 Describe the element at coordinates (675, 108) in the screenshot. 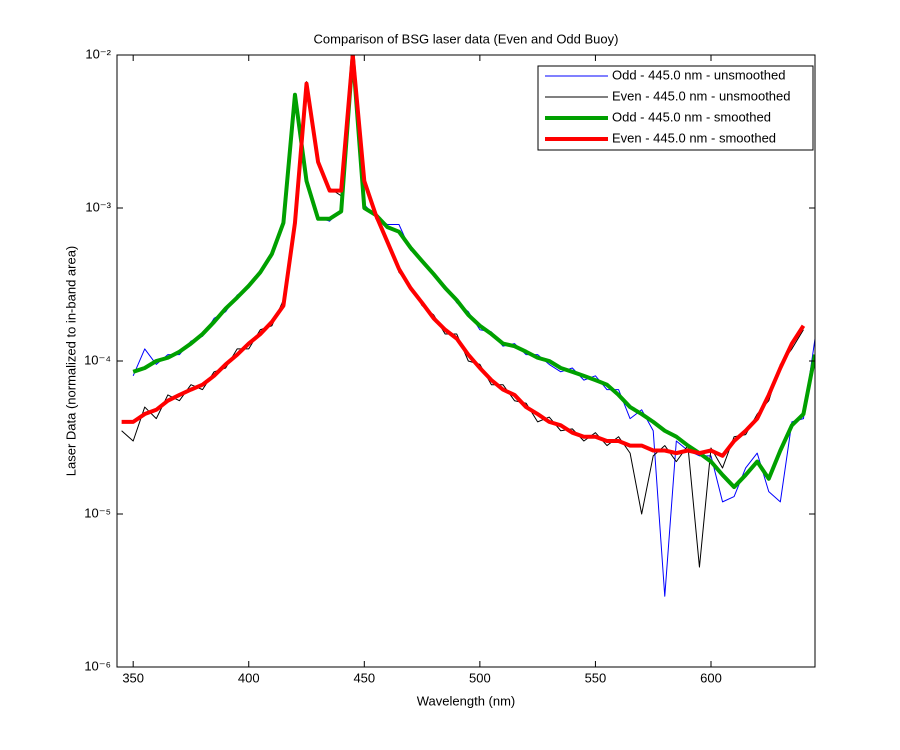

I see `legend-box` at that location.